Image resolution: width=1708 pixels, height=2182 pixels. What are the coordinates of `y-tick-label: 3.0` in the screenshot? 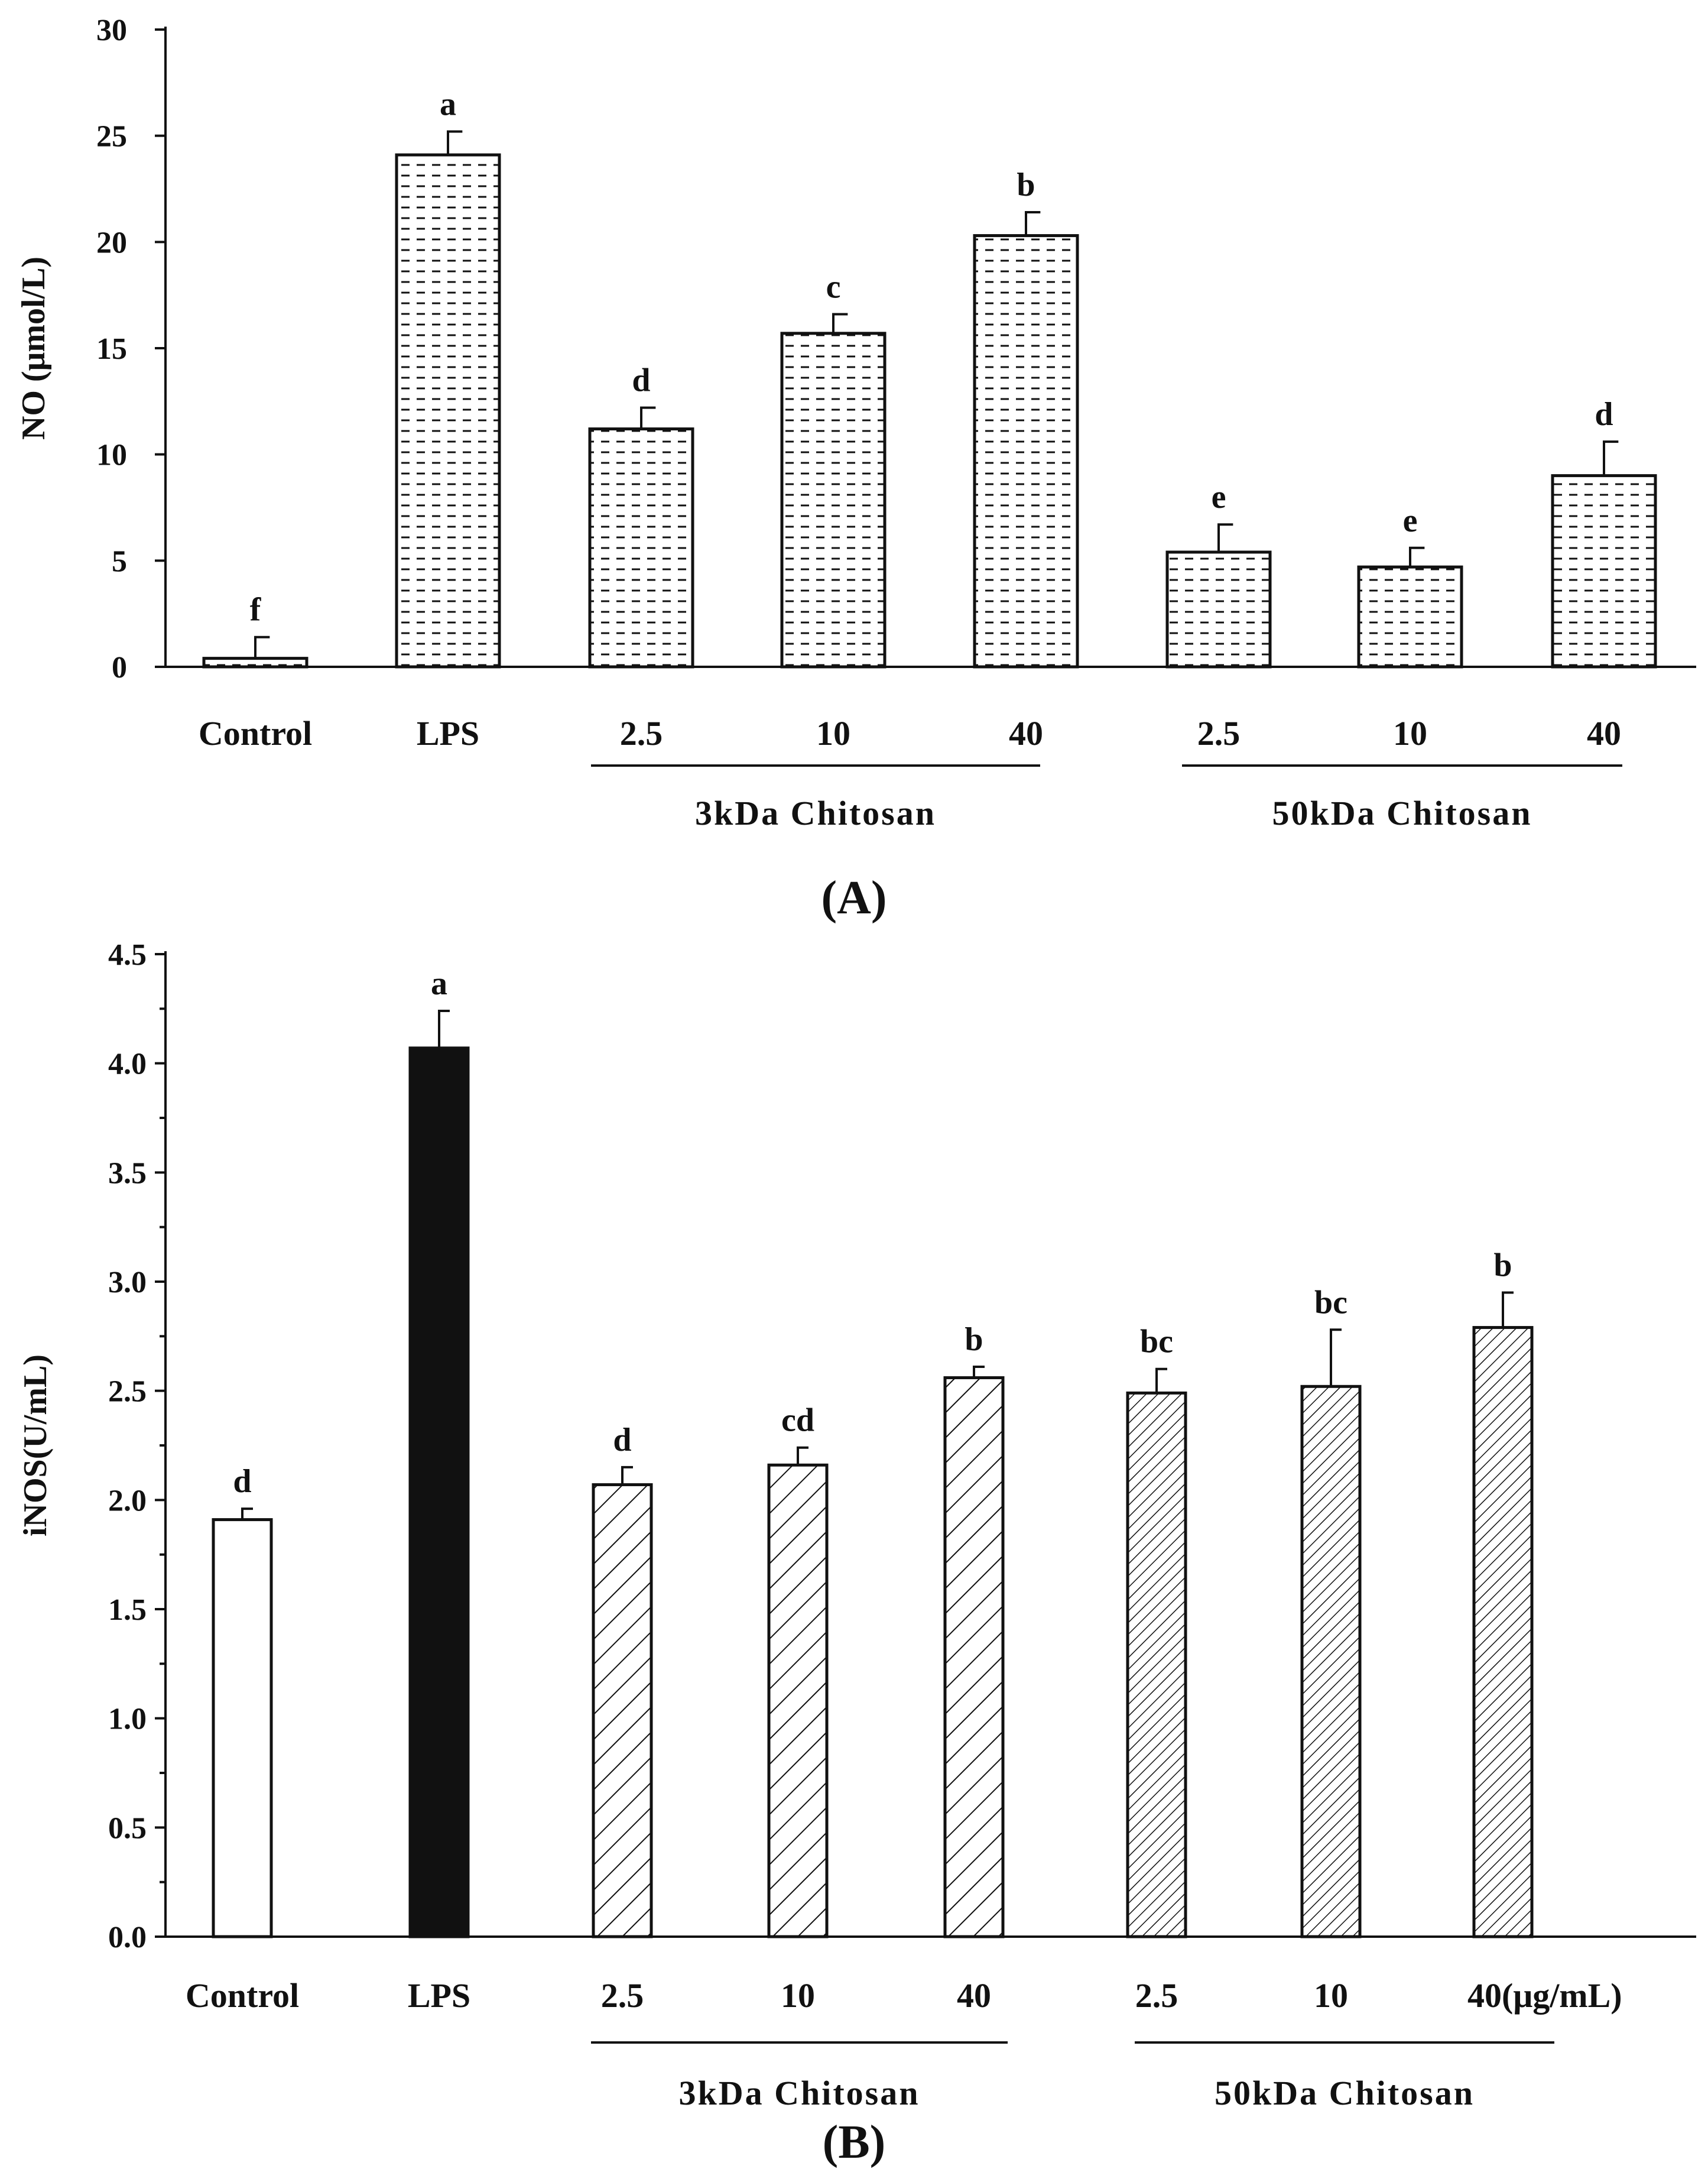 It's located at (127, 1282).